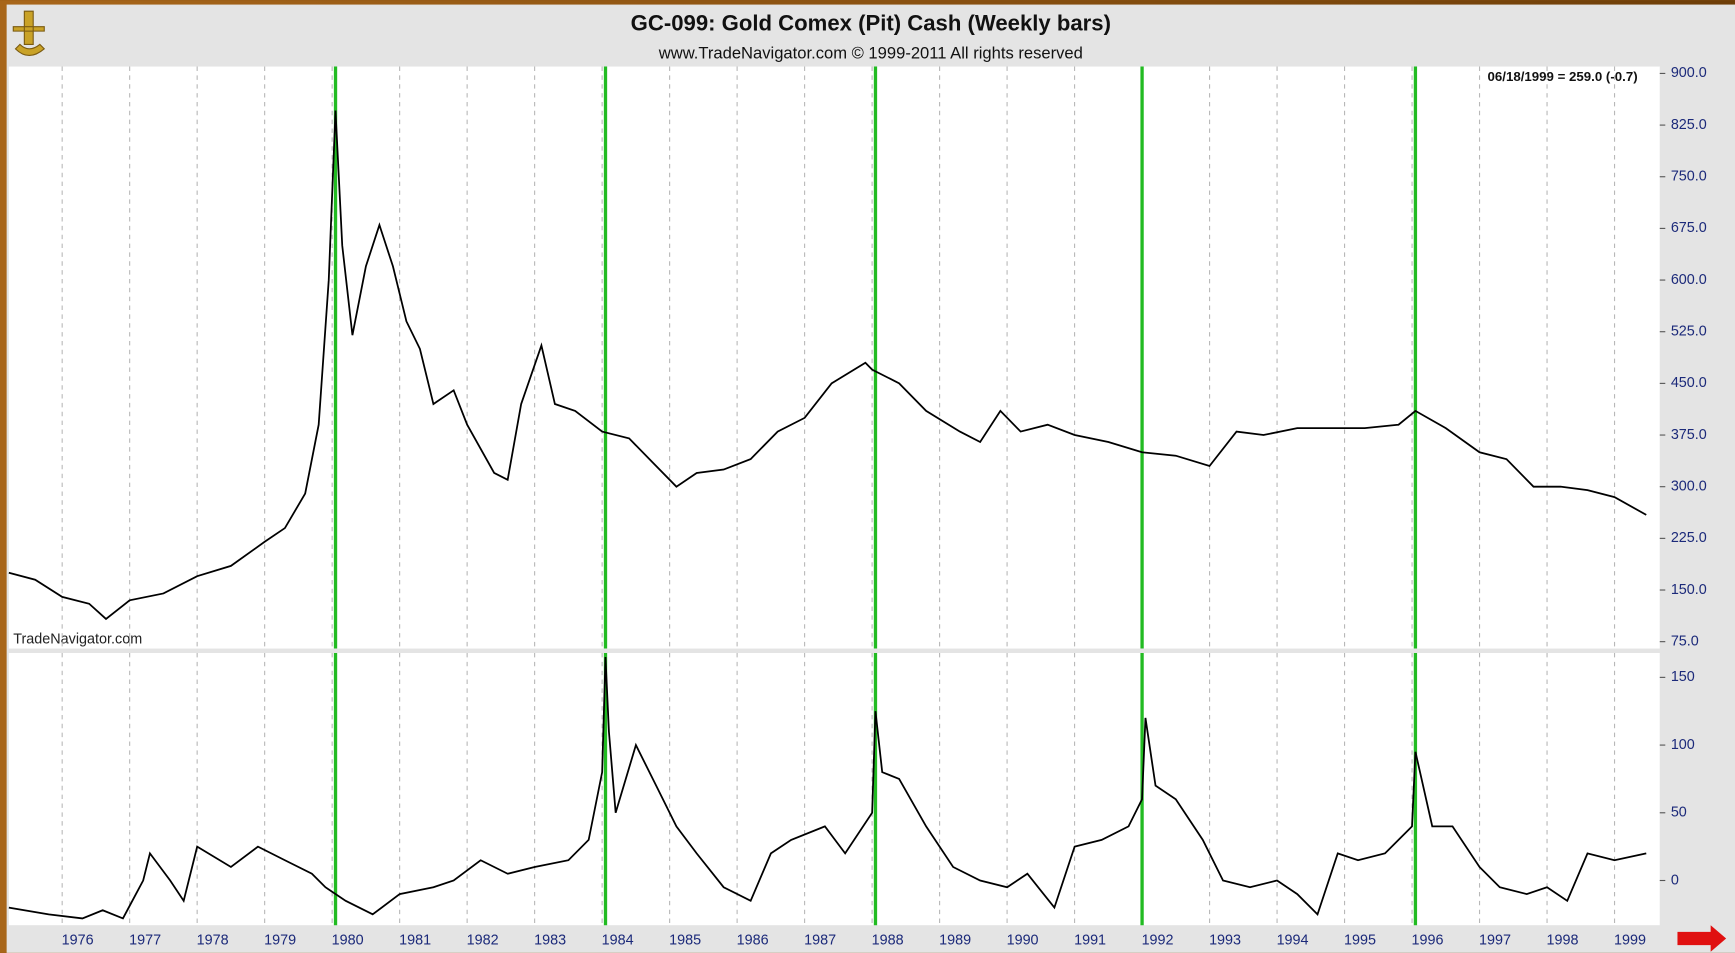  What do you see at coordinates (618, 940) in the screenshot?
I see `x-tick-label: 1984` at bounding box center [618, 940].